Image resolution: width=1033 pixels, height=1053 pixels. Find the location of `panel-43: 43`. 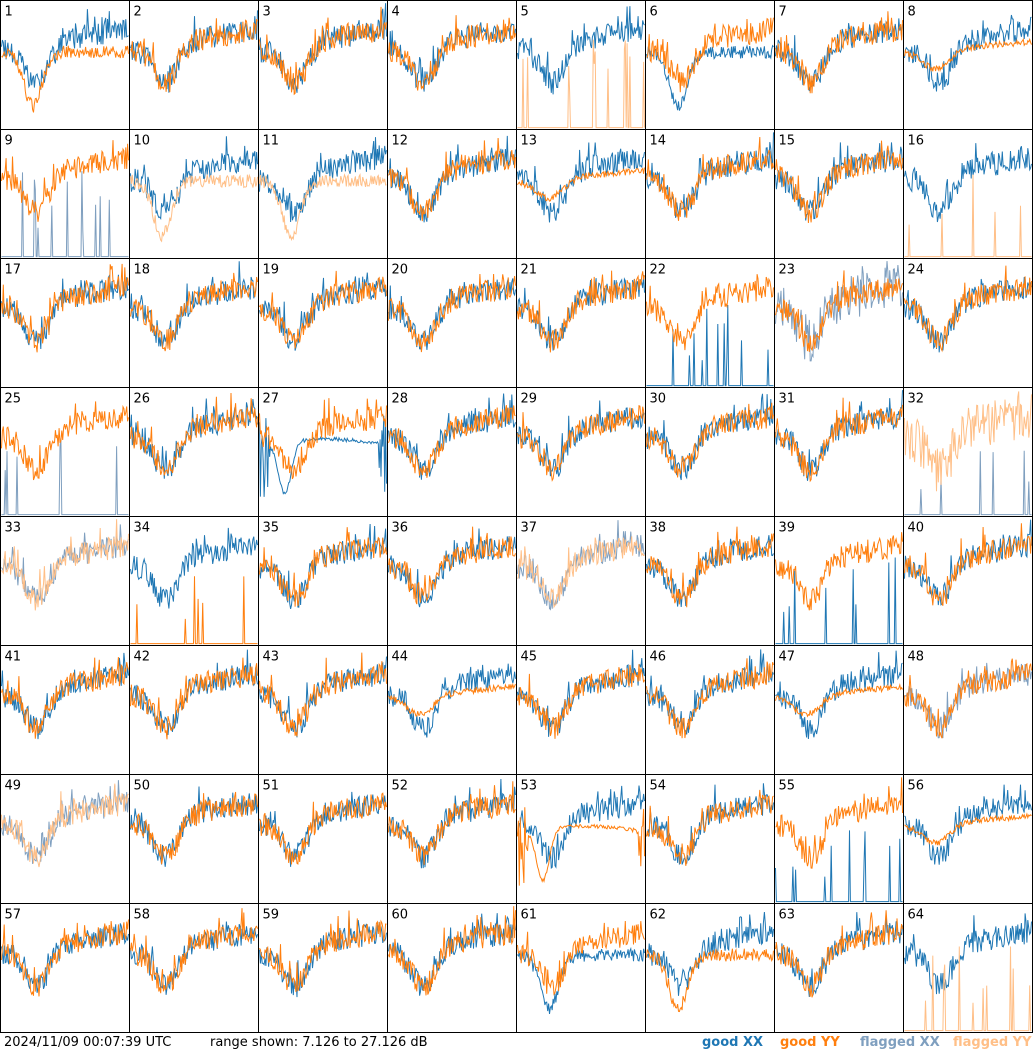

panel-43: 43 is located at coordinates (323, 710).